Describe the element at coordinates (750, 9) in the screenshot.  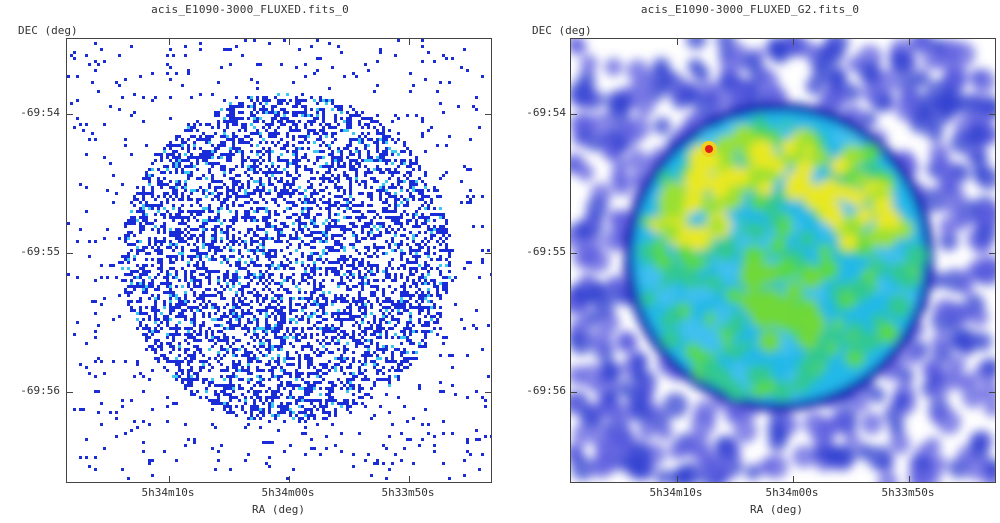
I see `panel-title: acis_E1090-3000_FLUXED_G2.fits_0` at that location.